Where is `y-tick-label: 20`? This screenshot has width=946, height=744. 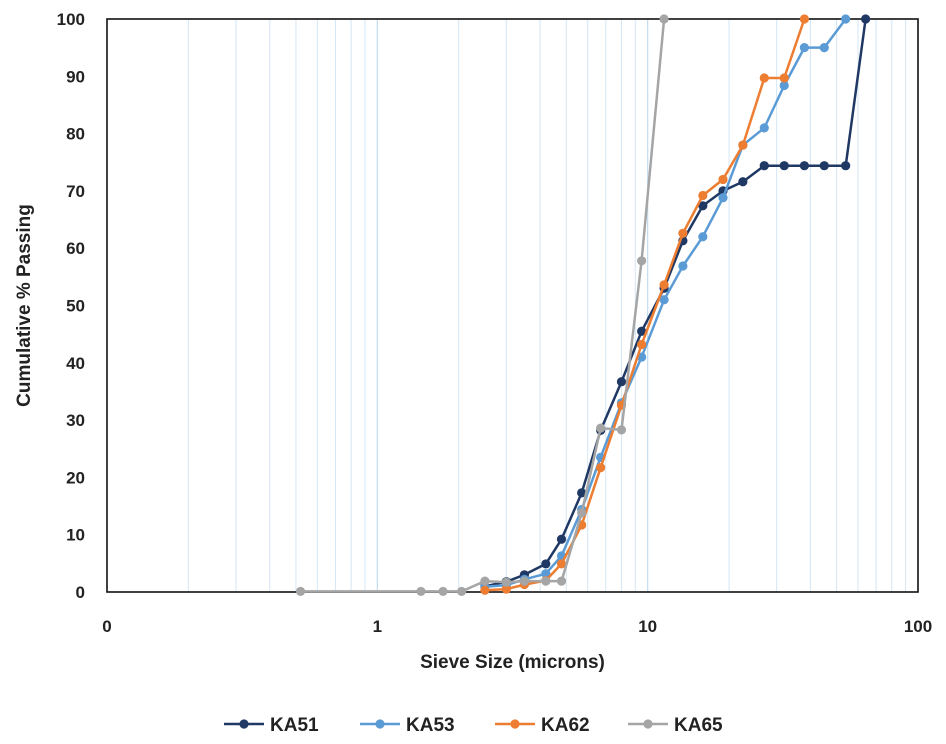
y-tick-label: 20 is located at coordinates (75, 477).